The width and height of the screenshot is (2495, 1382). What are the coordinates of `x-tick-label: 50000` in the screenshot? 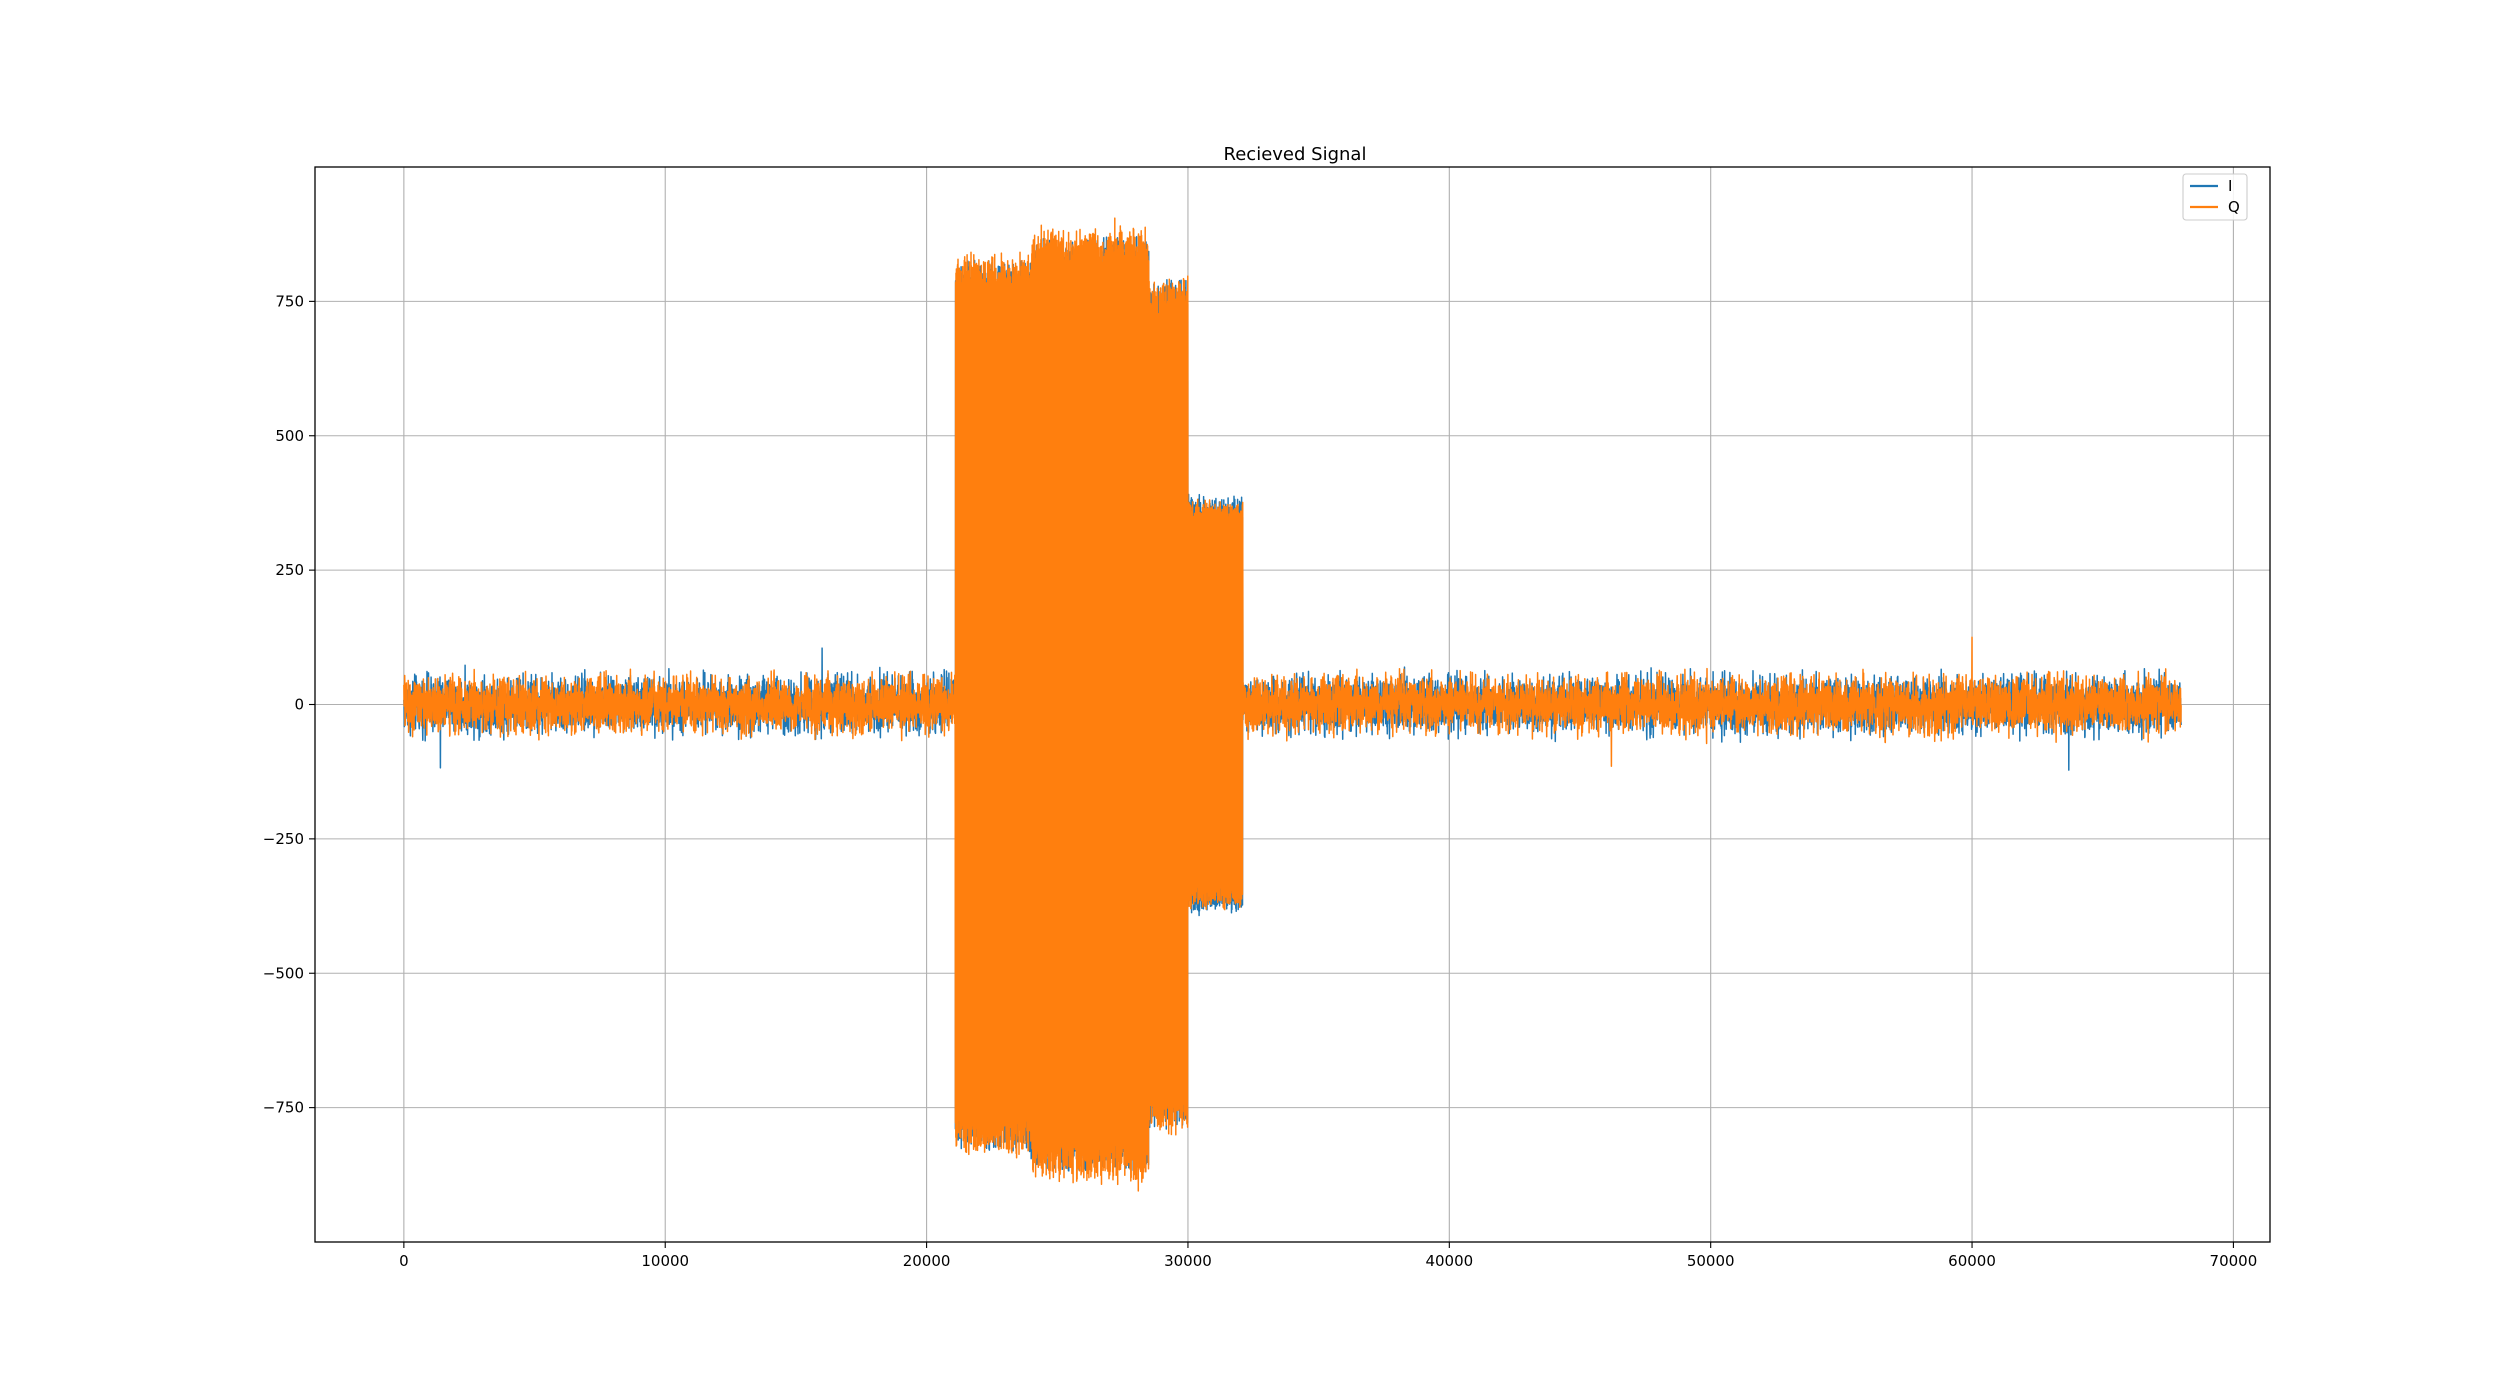 It's located at (1711, 1261).